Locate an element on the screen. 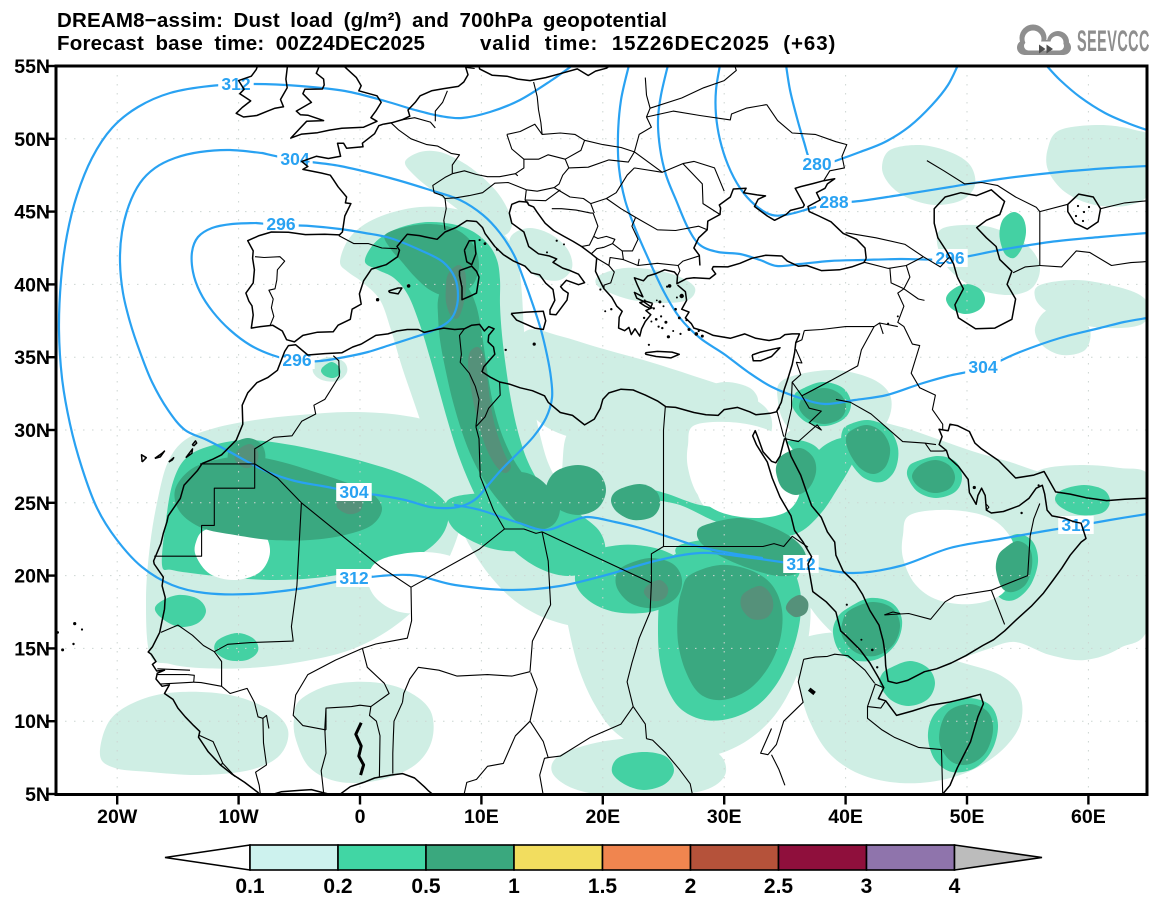 This screenshot has height=912, width=1165. svg-text: 10N is located at coordinates (32, 722).